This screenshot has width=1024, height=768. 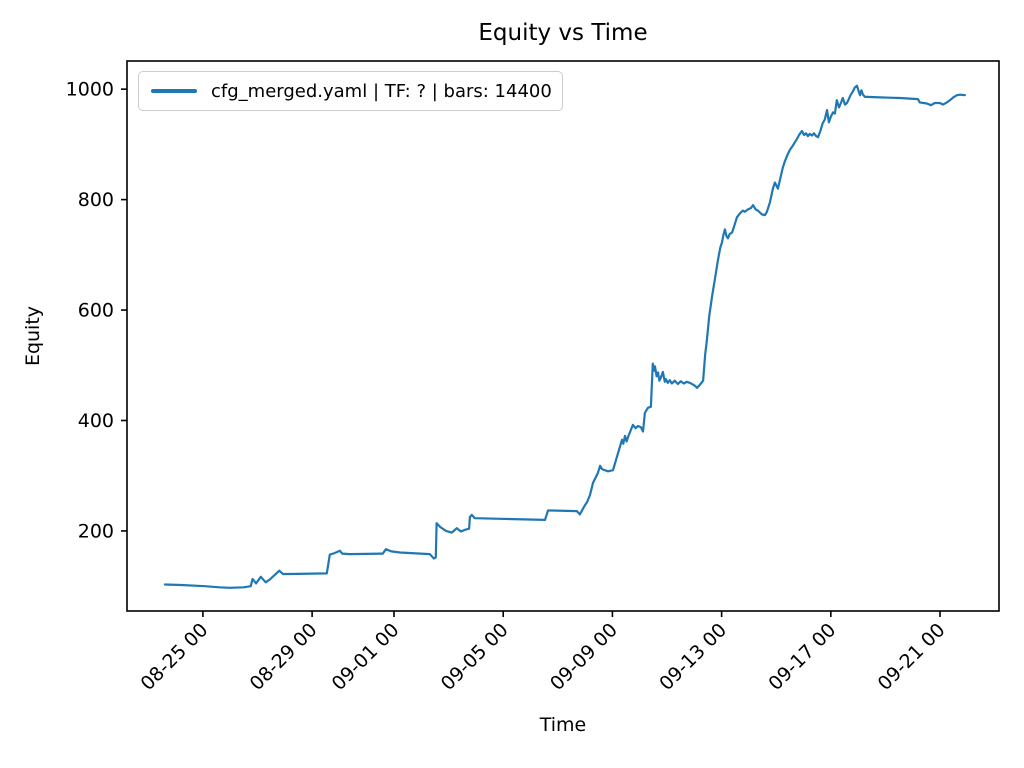 I want to click on x-tick-label: 09-01 00, so click(x=366, y=657).